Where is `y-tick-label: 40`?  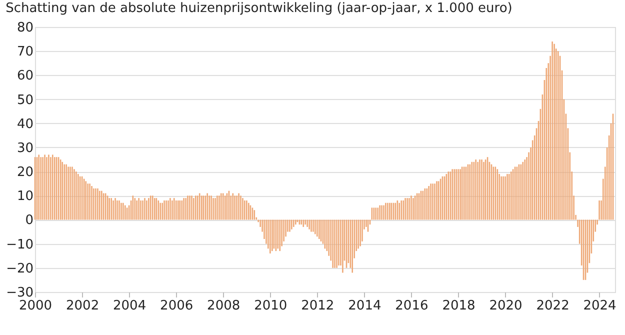 y-tick-label: 40 is located at coordinates (25, 124).